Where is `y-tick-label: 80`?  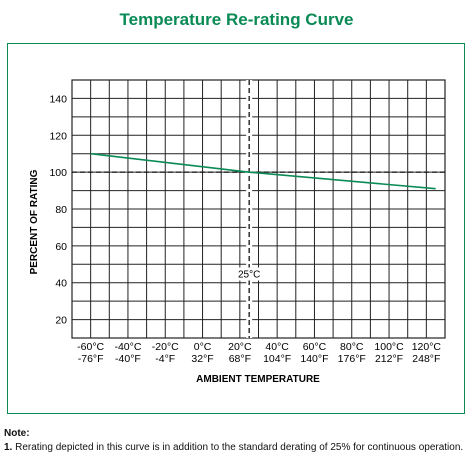
y-tick-label: 80 is located at coordinates (61, 210).